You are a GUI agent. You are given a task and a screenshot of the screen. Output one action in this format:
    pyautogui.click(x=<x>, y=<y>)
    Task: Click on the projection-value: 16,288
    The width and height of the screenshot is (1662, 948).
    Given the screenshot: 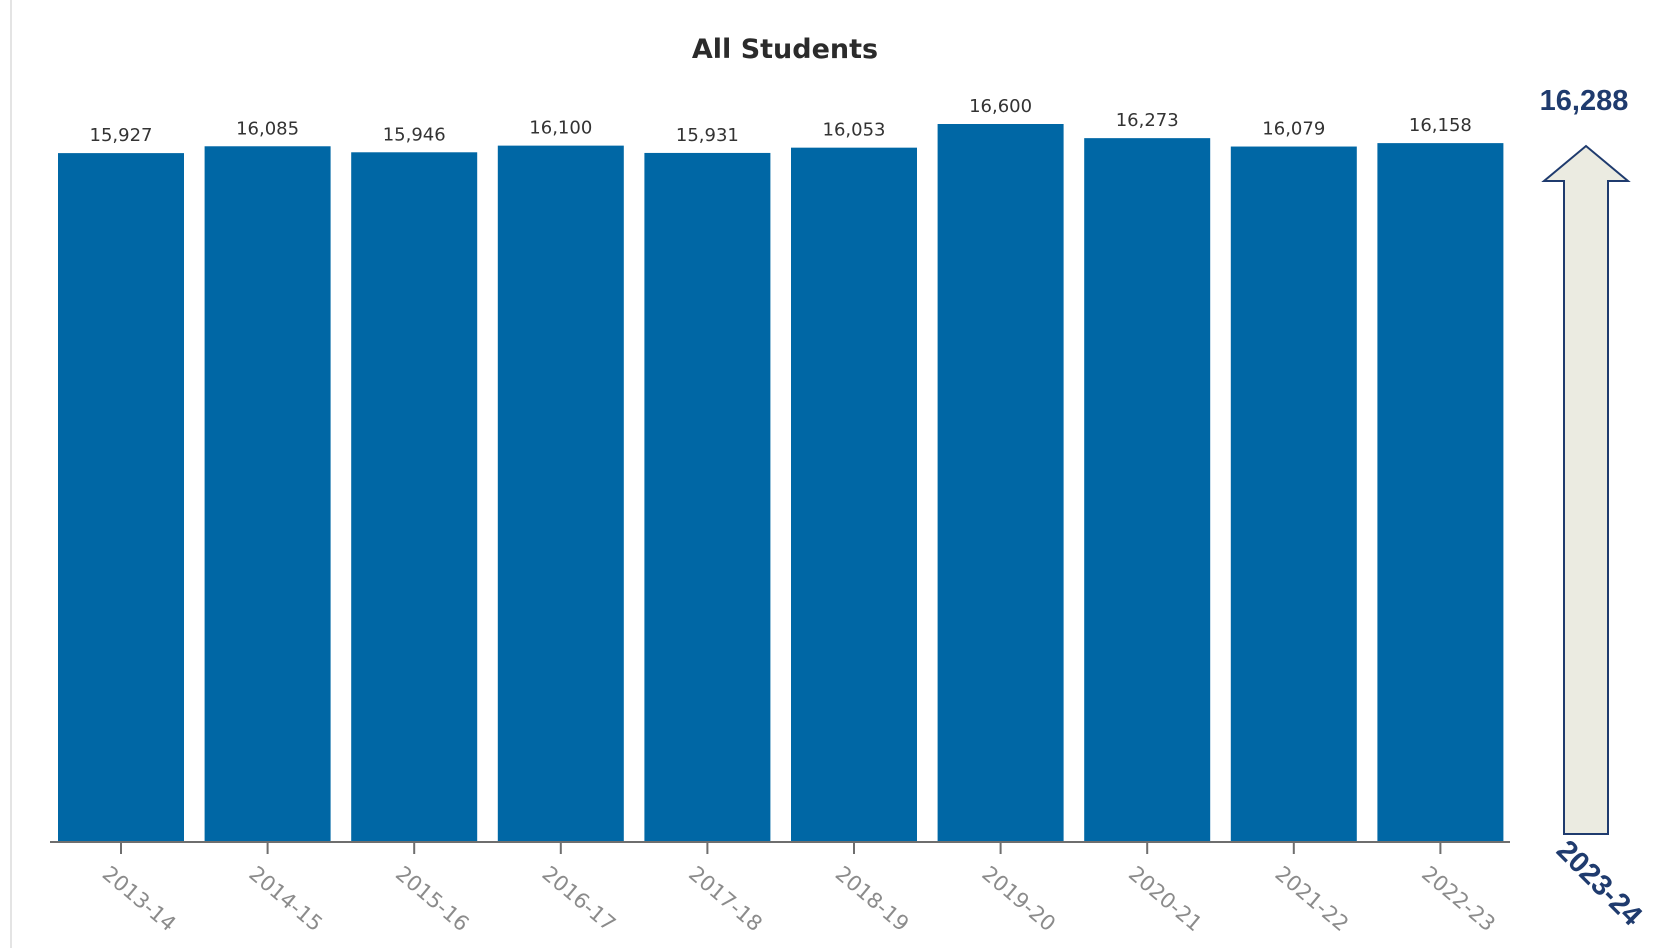 What is the action you would take?
    pyautogui.click(x=1584, y=101)
    